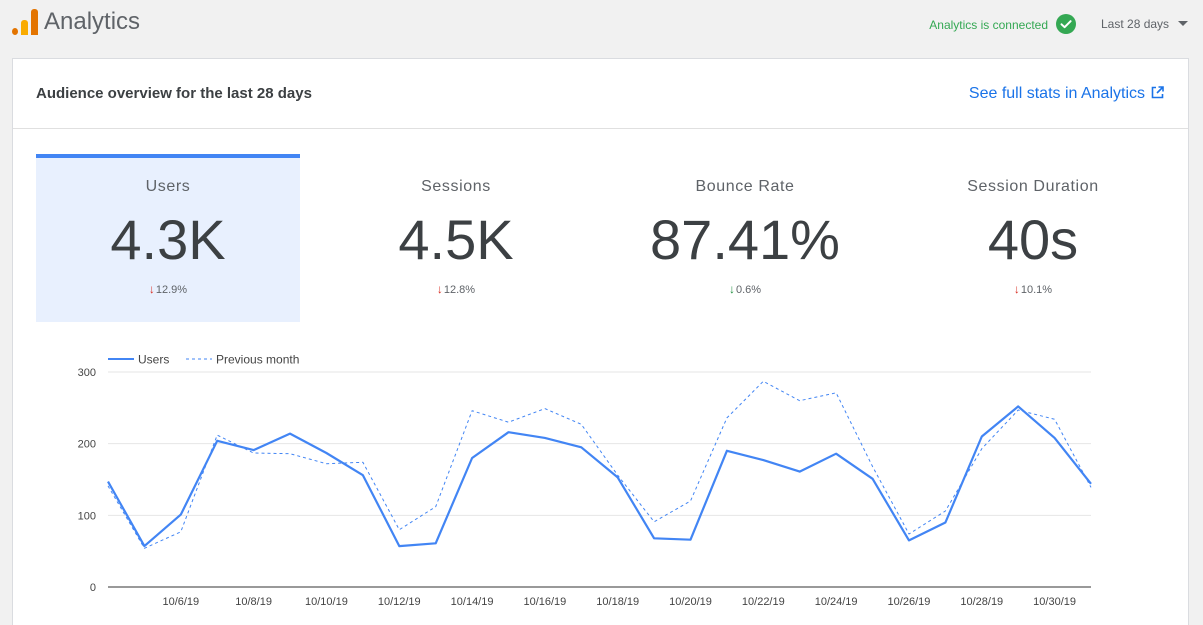 Image resolution: width=1203 pixels, height=625 pixels. What do you see at coordinates (981, 602) in the screenshot?
I see `x-tick-label: 10/28/19` at bounding box center [981, 602].